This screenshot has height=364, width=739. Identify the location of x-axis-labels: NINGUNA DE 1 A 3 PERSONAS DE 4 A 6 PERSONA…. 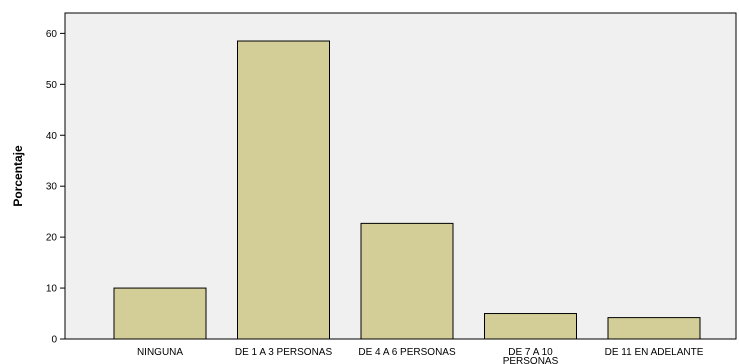
(420, 355).